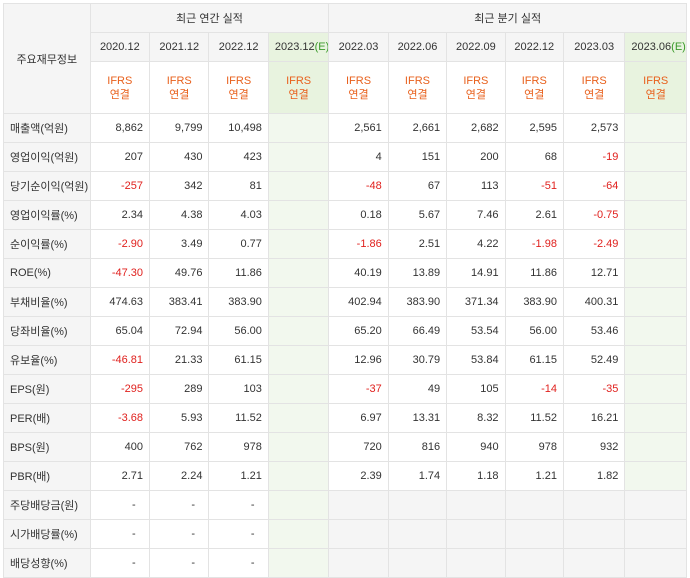  I want to click on table-cell: -47.30, so click(120, 273).